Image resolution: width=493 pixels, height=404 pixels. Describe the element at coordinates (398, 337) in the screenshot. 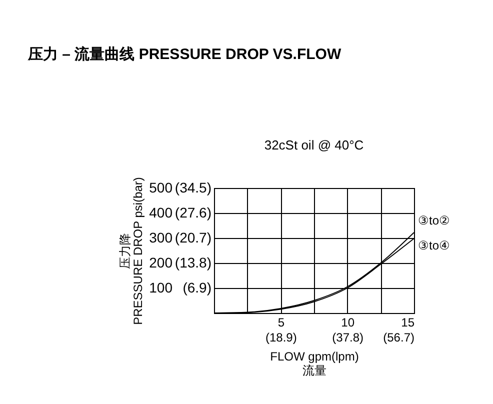

I see `x2-tick-label: (56.7)` at that location.